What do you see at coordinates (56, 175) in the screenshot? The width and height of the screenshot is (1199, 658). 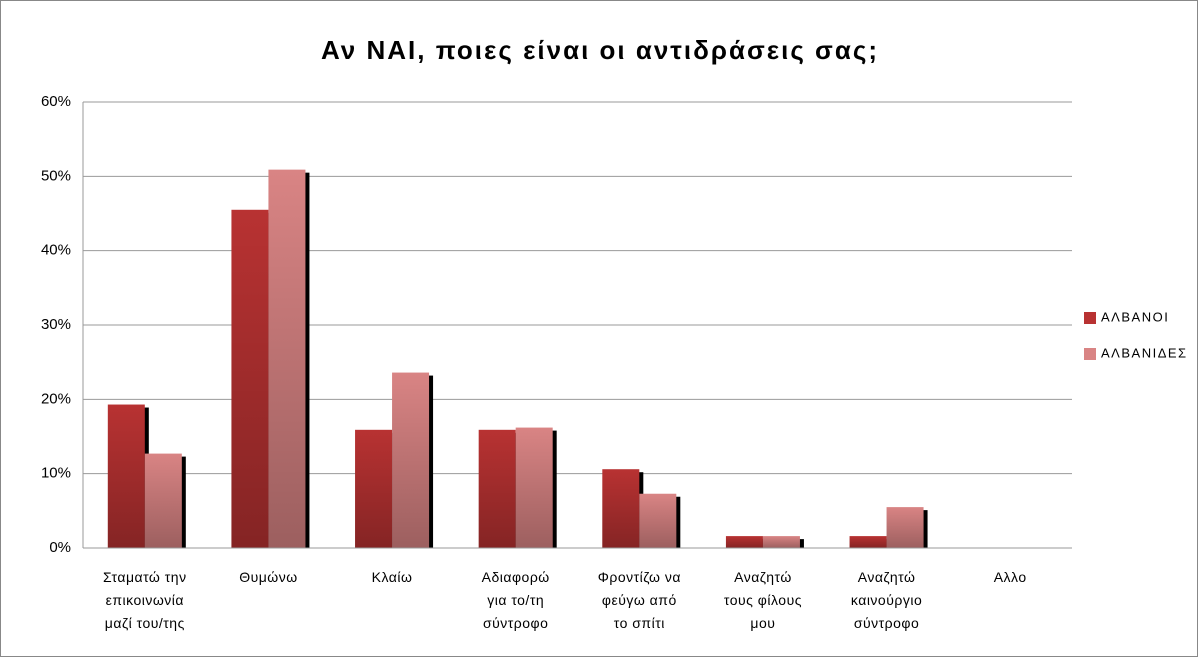 I see `y-tick-label: 50%` at bounding box center [56, 175].